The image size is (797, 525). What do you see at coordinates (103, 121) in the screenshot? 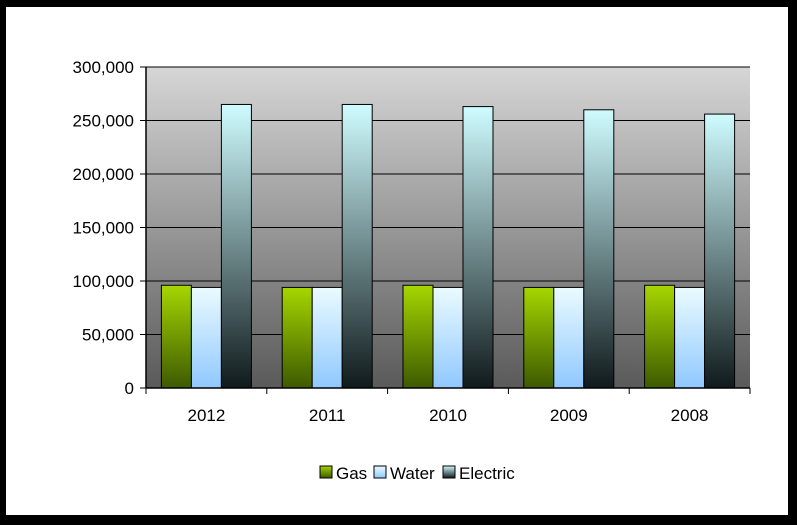
I see `y-tick-label: 250,000` at bounding box center [103, 121].